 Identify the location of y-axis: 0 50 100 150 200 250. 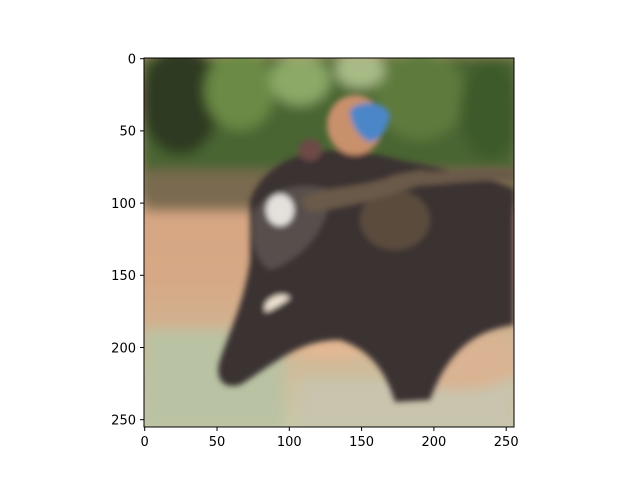
(127, 241).